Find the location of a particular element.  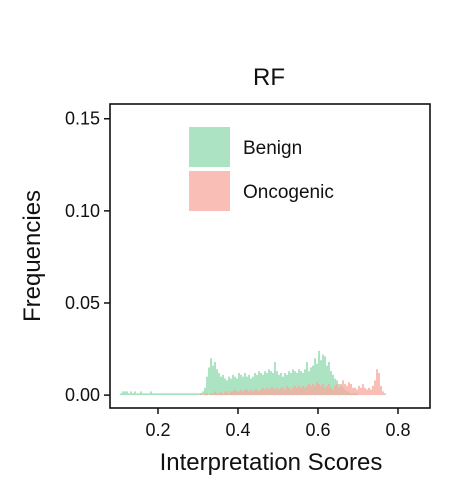

series-oncogenic is located at coordinates (293, 382).